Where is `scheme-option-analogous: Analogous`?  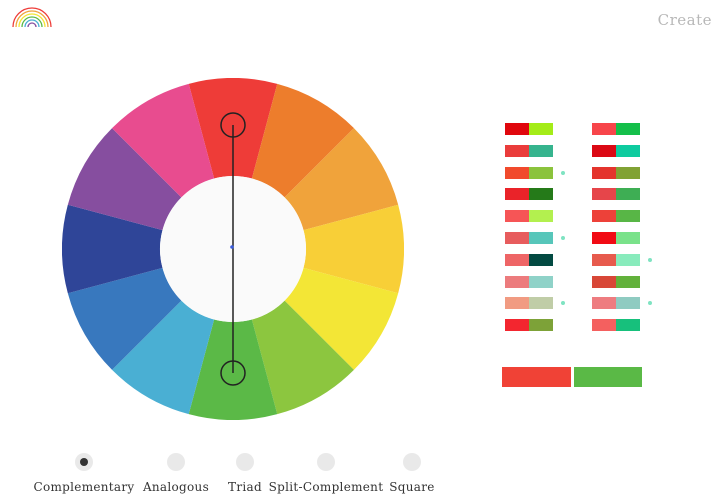
scheme-option-analogous: Analogous is located at coordinates (176, 472).